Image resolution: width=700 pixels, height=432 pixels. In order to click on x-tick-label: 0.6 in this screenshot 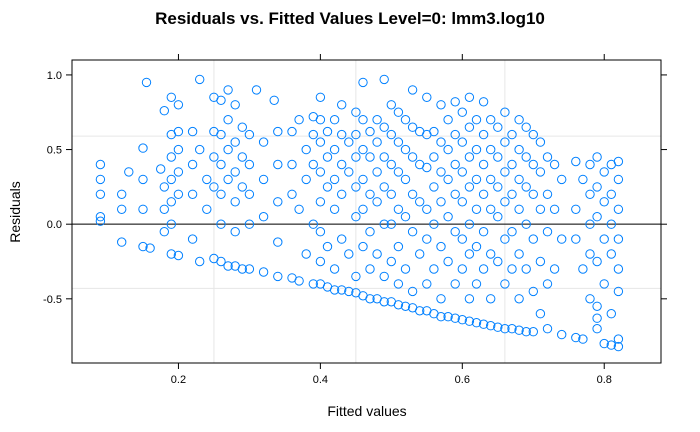, I will do `click(462, 380)`.